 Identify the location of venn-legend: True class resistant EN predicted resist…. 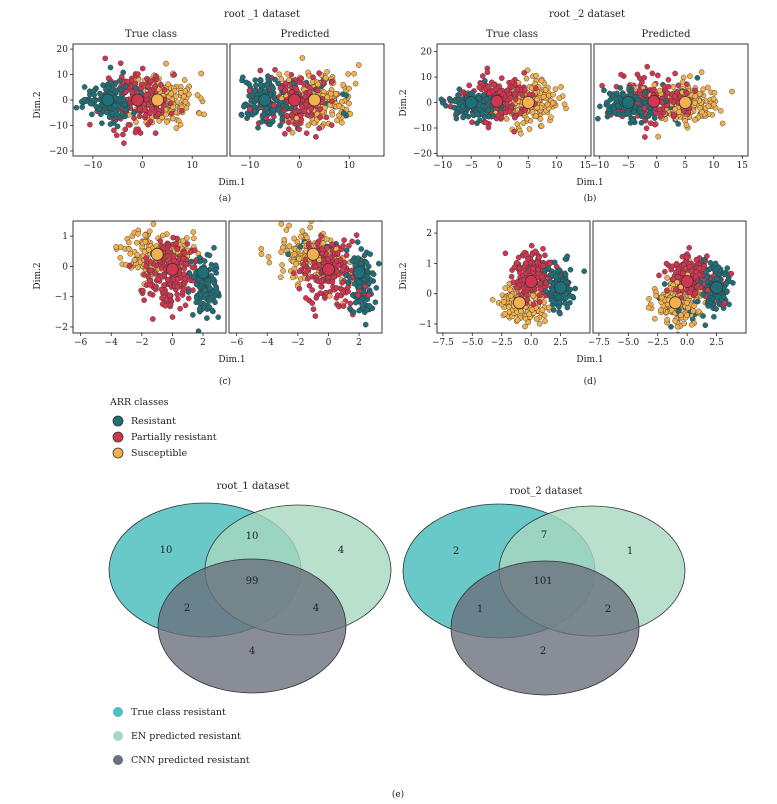
(181, 736).